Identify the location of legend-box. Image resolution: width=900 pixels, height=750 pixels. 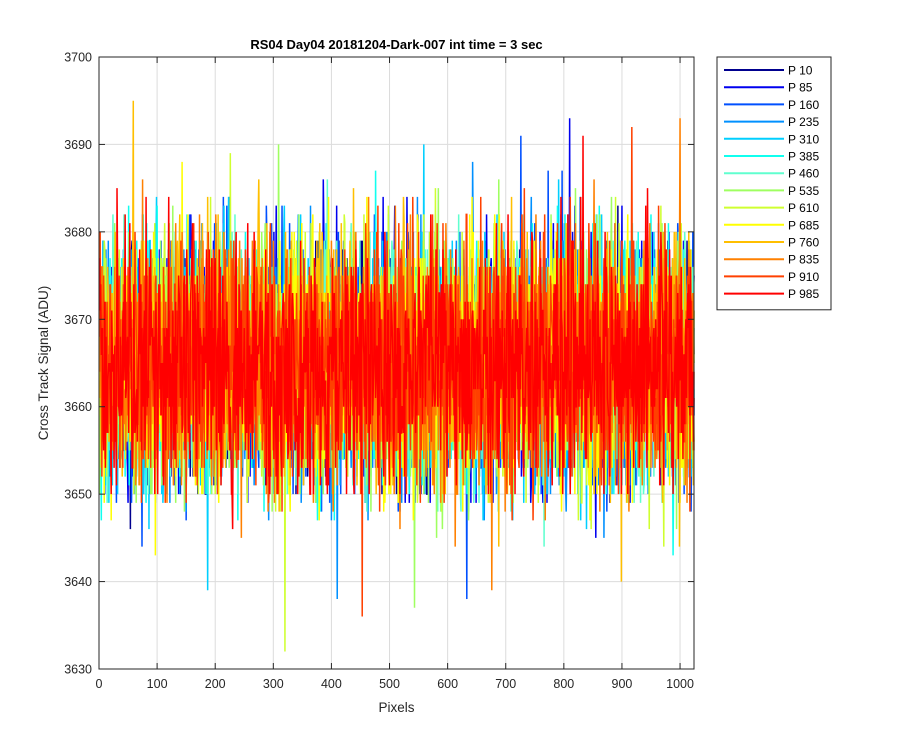
(774, 183).